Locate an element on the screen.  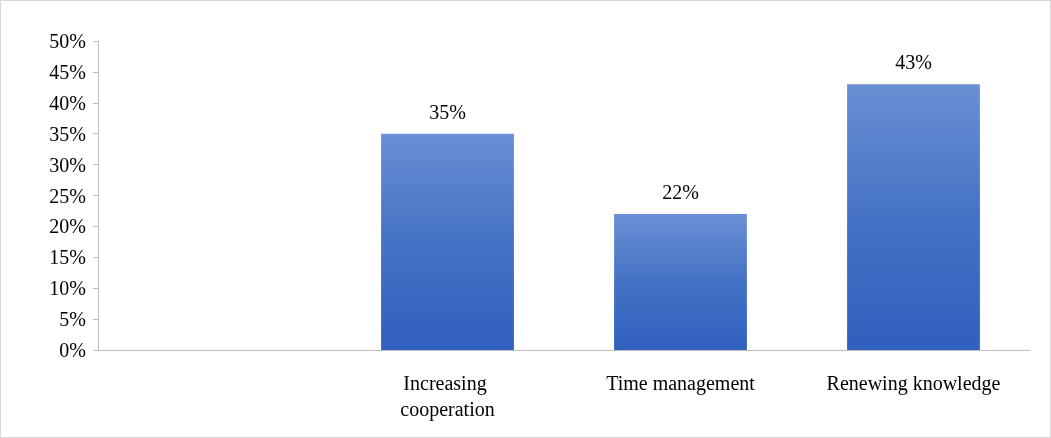
y-tick-label: 20% is located at coordinates (67, 226).